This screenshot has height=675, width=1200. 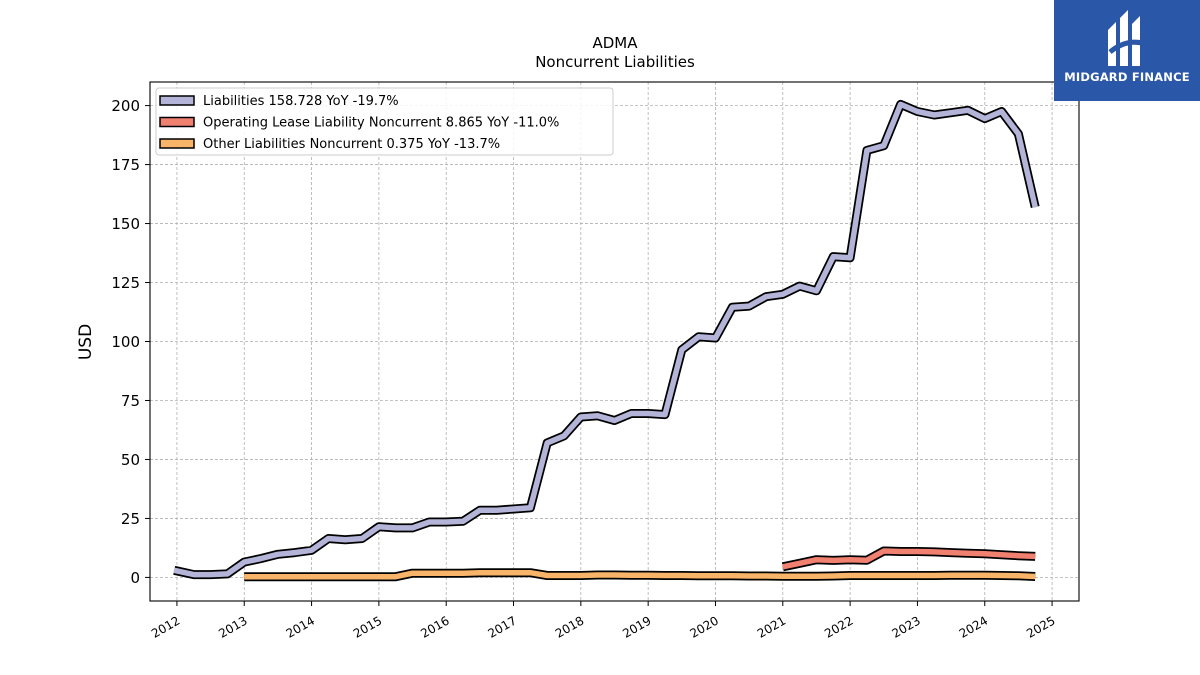 What do you see at coordinates (130, 401) in the screenshot?
I see `y-tick-label: 75` at bounding box center [130, 401].